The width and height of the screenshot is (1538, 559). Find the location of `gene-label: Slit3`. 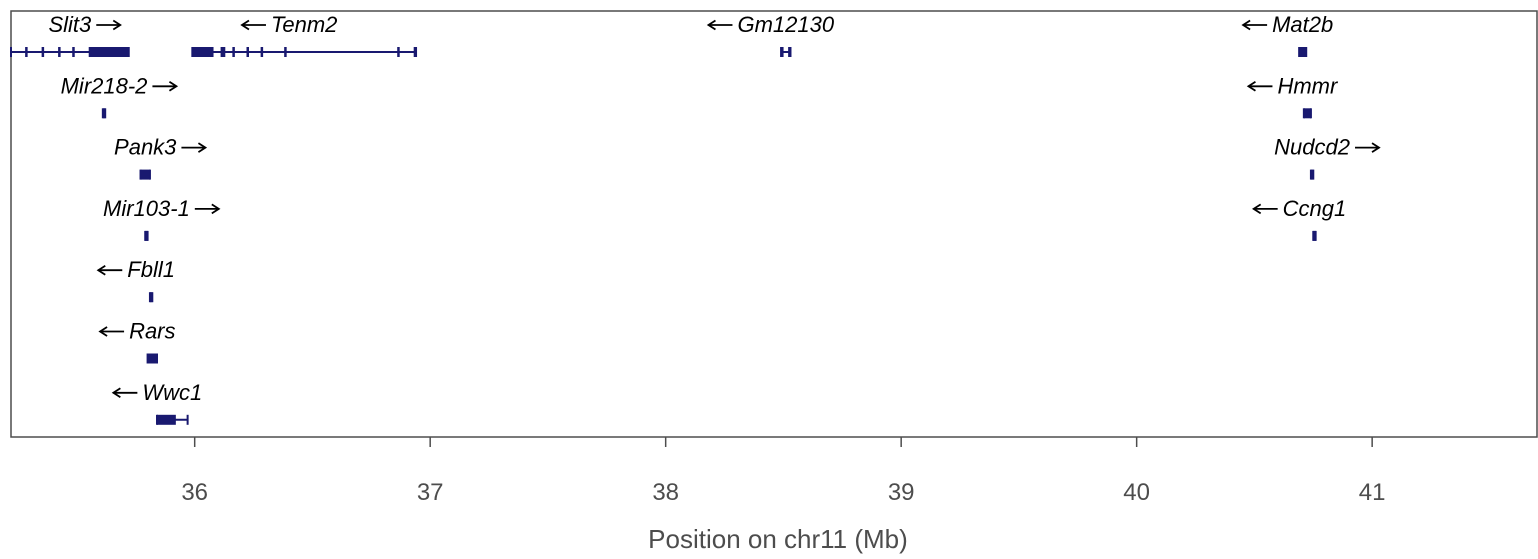

gene-label: Slit3 is located at coordinates (70, 24).